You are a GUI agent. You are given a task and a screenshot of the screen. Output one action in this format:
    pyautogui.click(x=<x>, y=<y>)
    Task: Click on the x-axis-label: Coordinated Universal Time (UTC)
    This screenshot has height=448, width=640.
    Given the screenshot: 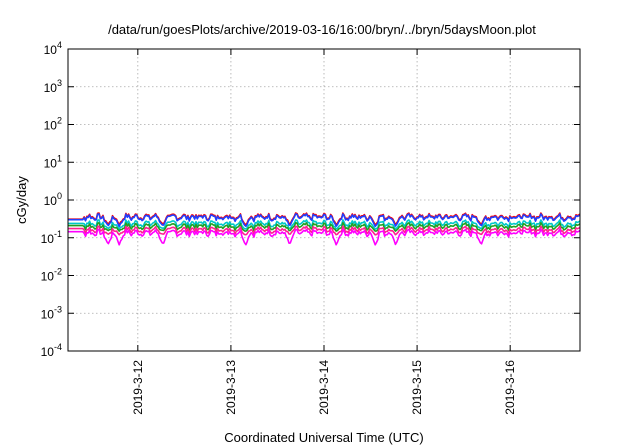 What is the action you would take?
    pyautogui.click(x=323, y=437)
    